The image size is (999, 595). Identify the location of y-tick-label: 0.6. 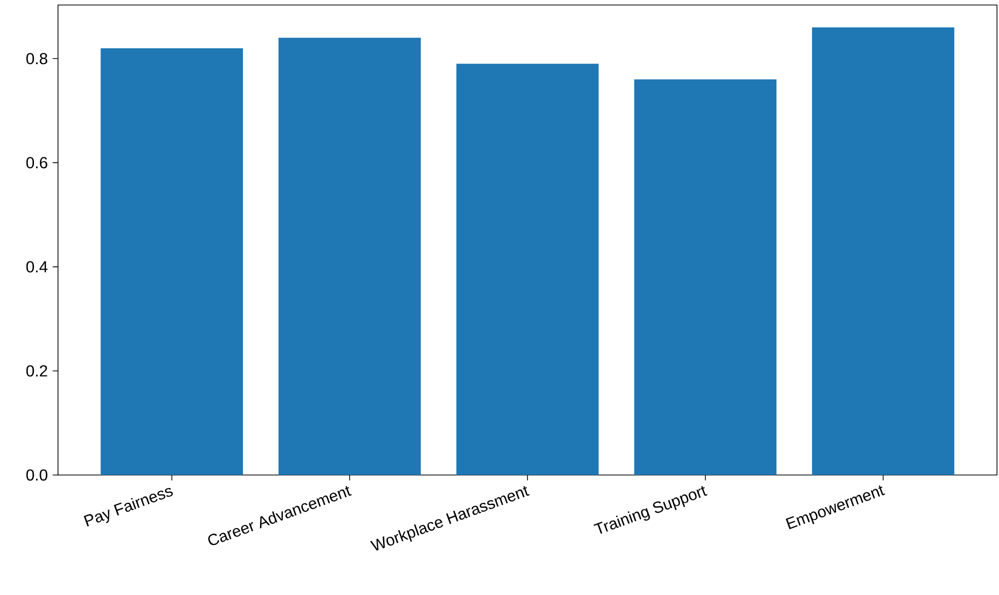
(37, 162).